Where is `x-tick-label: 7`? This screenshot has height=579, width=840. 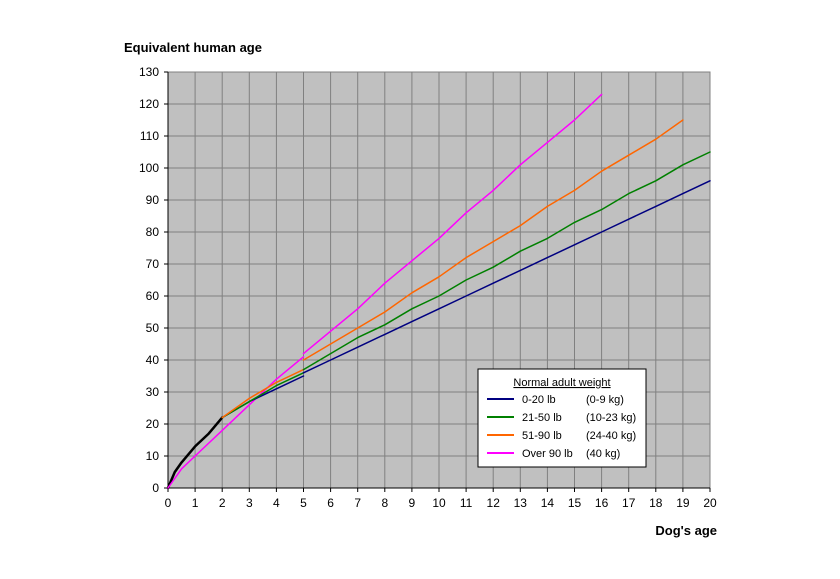 x-tick-label: 7 is located at coordinates (357, 503).